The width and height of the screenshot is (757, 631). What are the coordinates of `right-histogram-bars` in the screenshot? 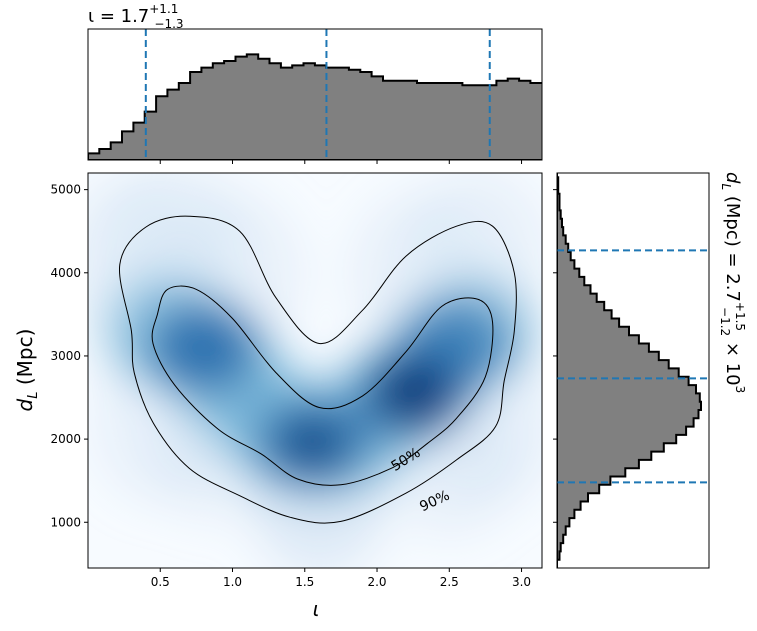 It's located at (629, 370).